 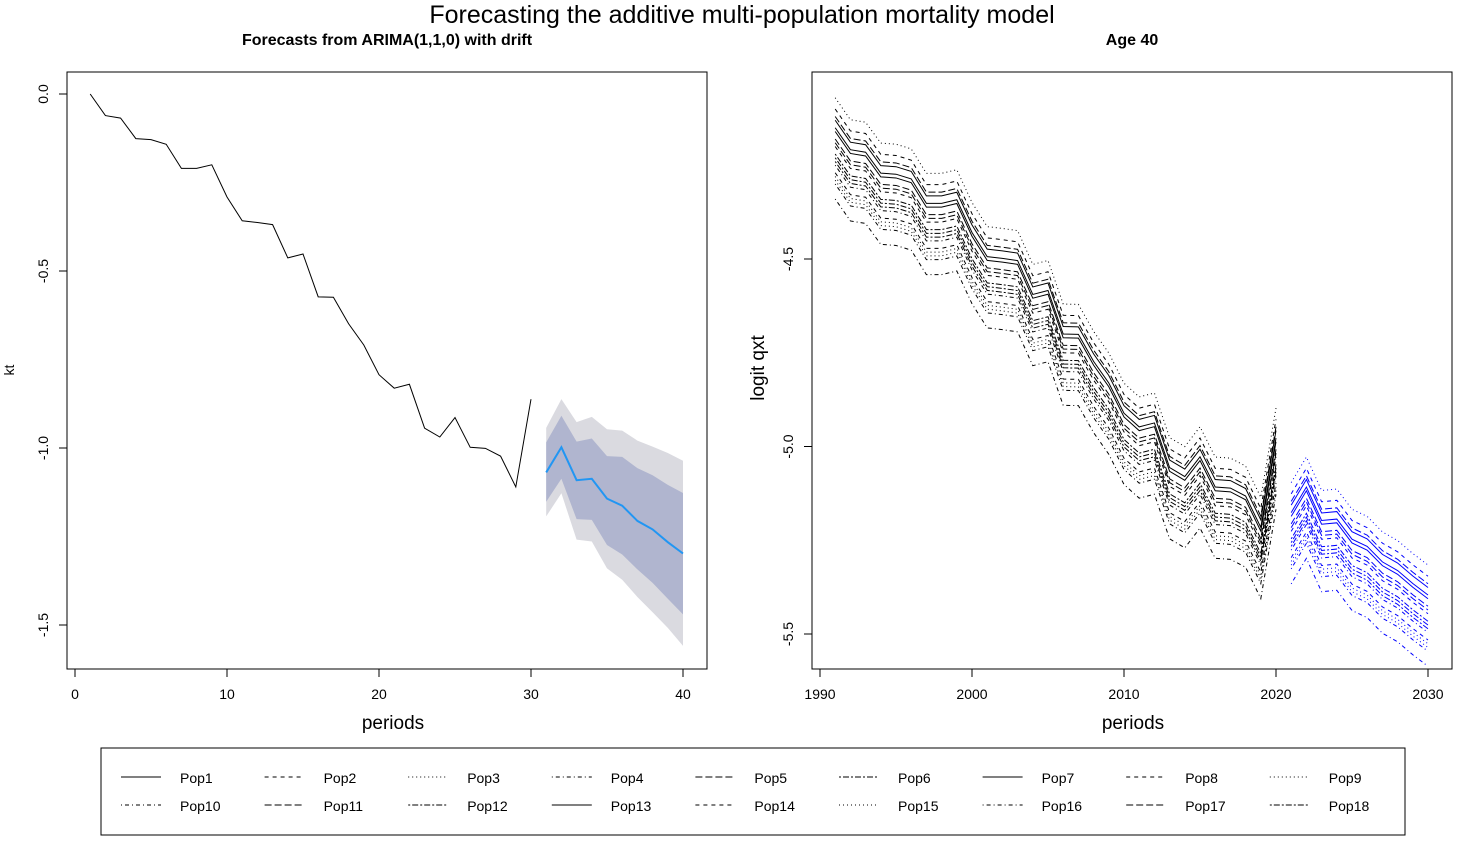 I want to click on legend-label: Pop14, so click(x=774, y=806).